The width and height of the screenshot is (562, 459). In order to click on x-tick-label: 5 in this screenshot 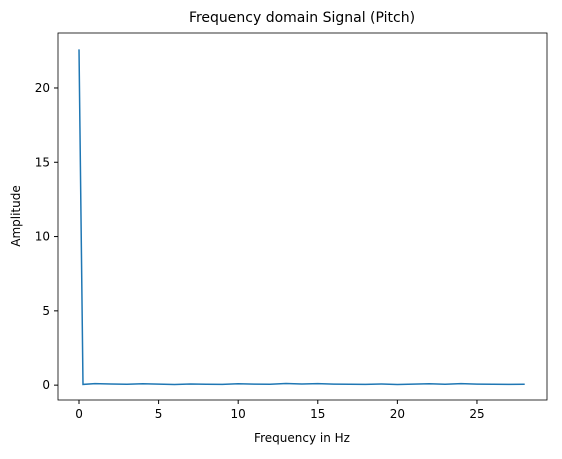, I will do `click(159, 414)`.